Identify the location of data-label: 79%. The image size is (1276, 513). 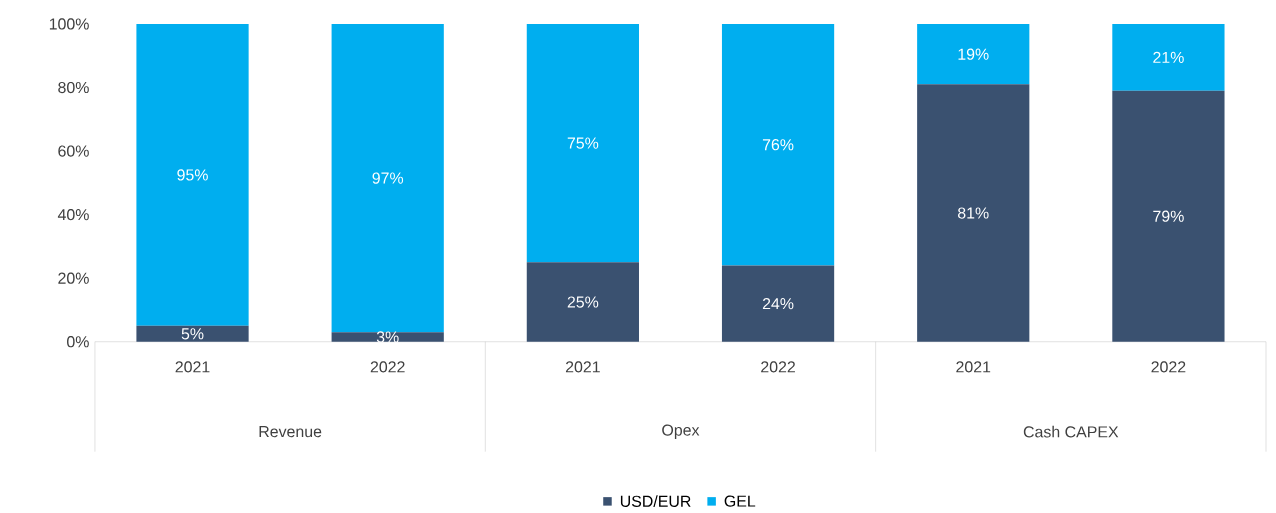
(1168, 216).